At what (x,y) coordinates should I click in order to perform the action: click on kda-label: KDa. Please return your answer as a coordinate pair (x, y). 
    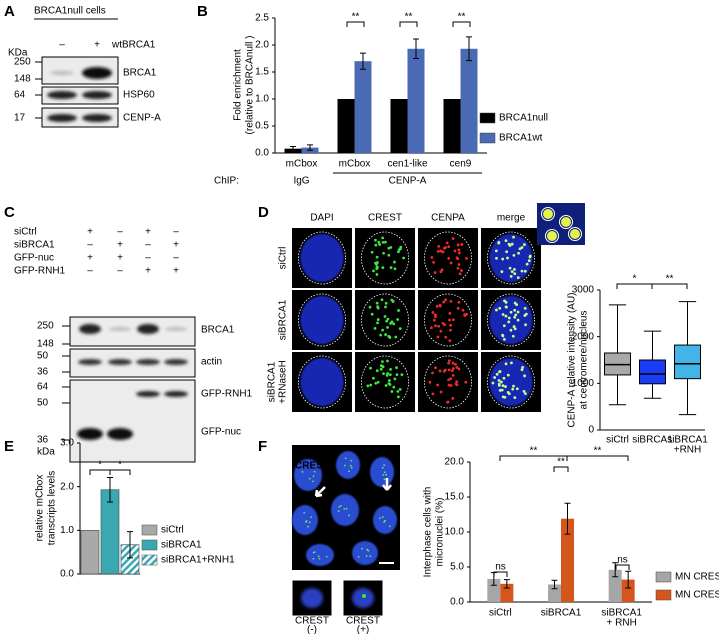
    Looking at the image, I should click on (18, 53).